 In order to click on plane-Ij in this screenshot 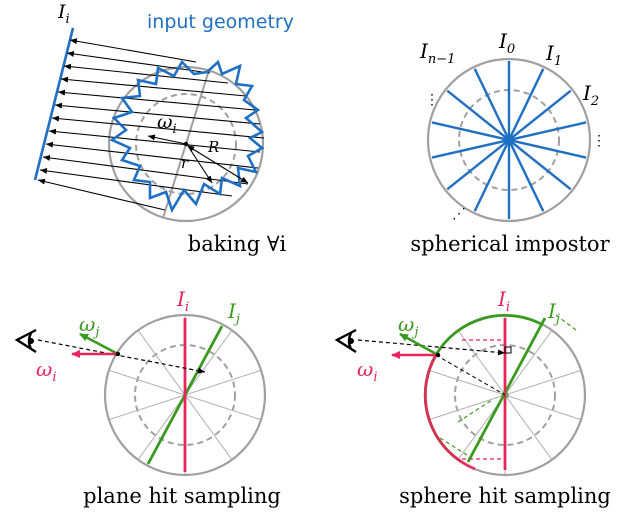, I will do `click(506, 390)`.